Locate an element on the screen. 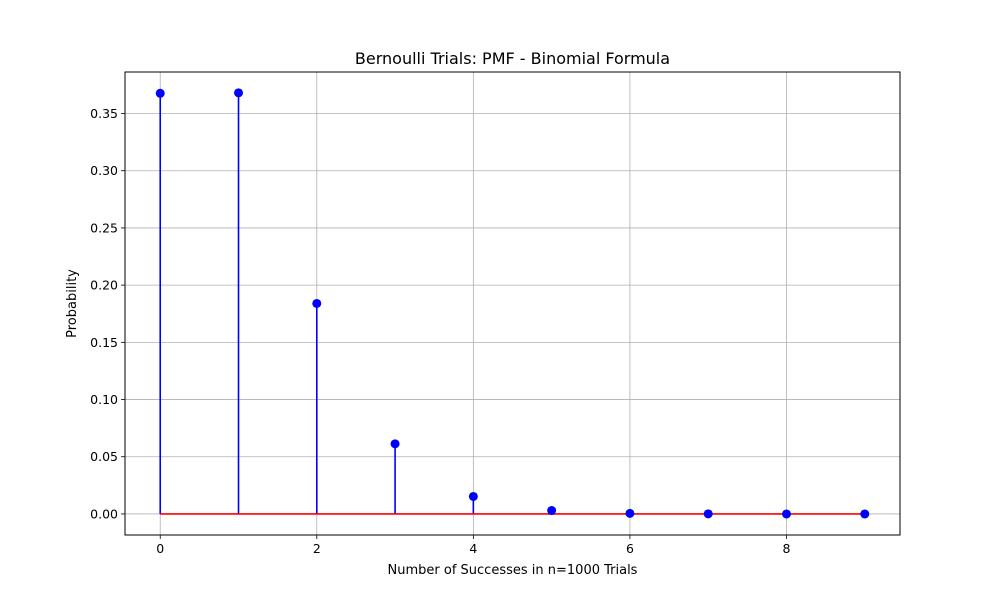 This screenshot has height=604, width=1000. x-tick-label: 2 is located at coordinates (317, 548).